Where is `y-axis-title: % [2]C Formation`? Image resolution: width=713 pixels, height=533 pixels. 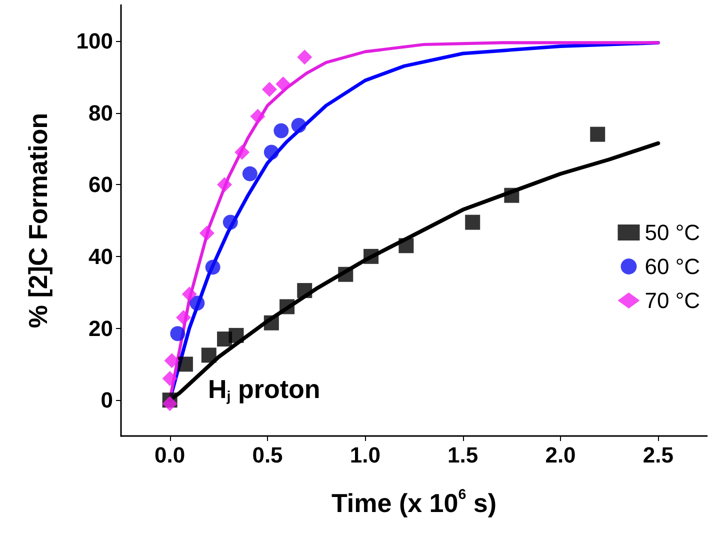 y-axis-title: % [2]C Formation is located at coordinates (38, 220).